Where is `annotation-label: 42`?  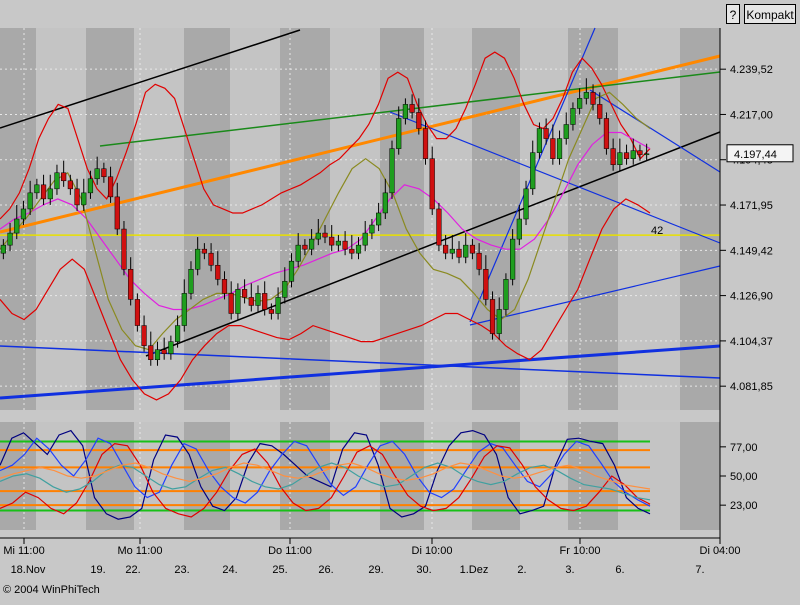 annotation-label: 42 is located at coordinates (657, 231).